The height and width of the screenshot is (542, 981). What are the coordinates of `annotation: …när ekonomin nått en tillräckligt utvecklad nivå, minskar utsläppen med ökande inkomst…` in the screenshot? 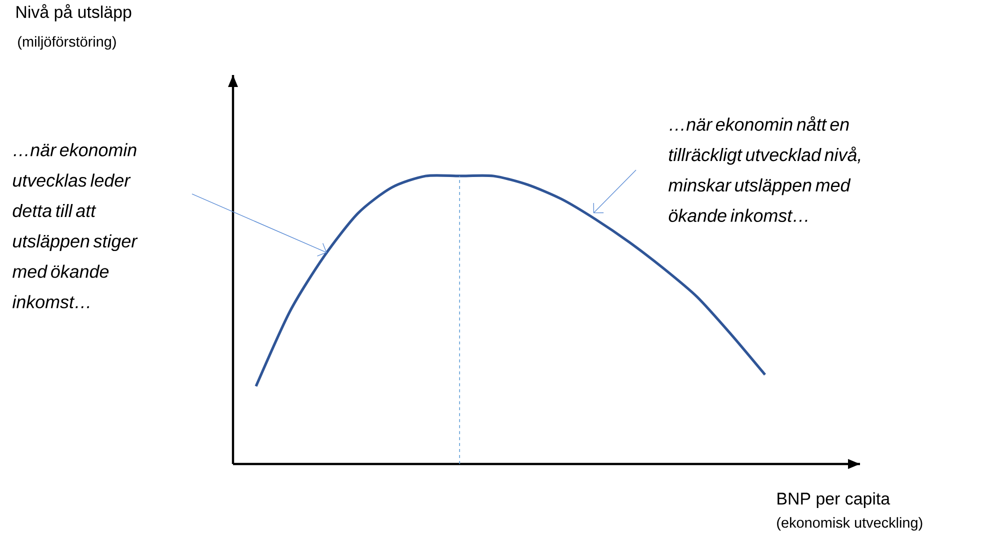 It's located at (764, 169).